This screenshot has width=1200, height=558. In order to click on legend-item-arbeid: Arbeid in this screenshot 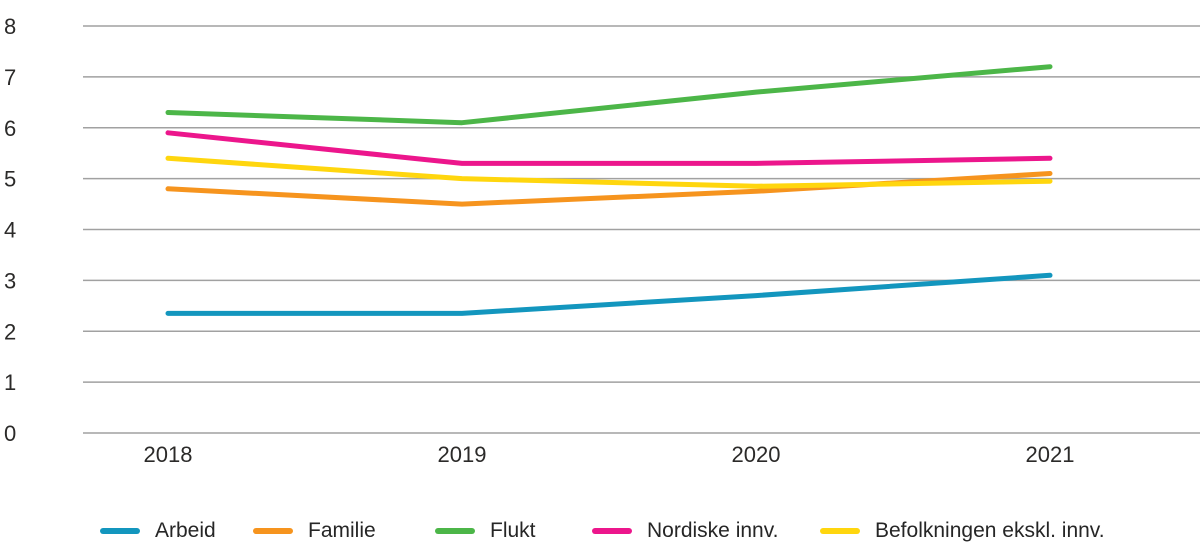, I will do `click(158, 531)`.